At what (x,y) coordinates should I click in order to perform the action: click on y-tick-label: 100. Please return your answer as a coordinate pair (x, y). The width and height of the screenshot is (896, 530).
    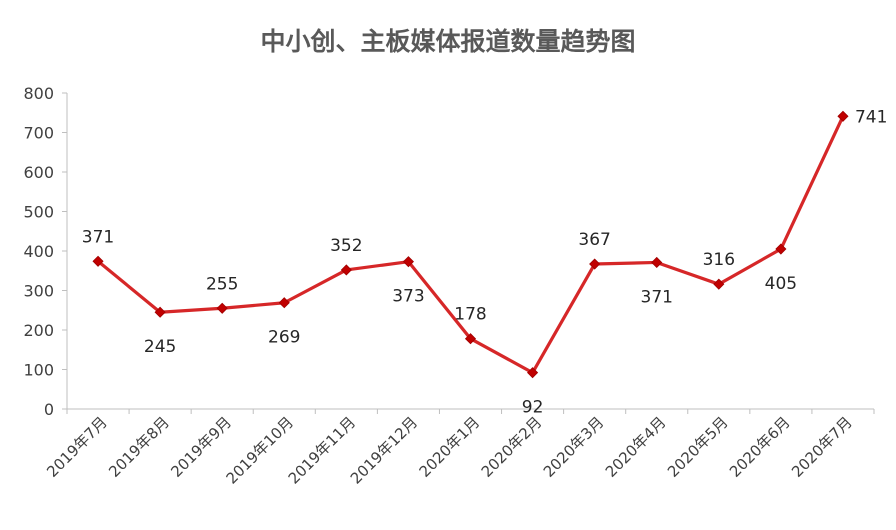
    Looking at the image, I should click on (38, 370).